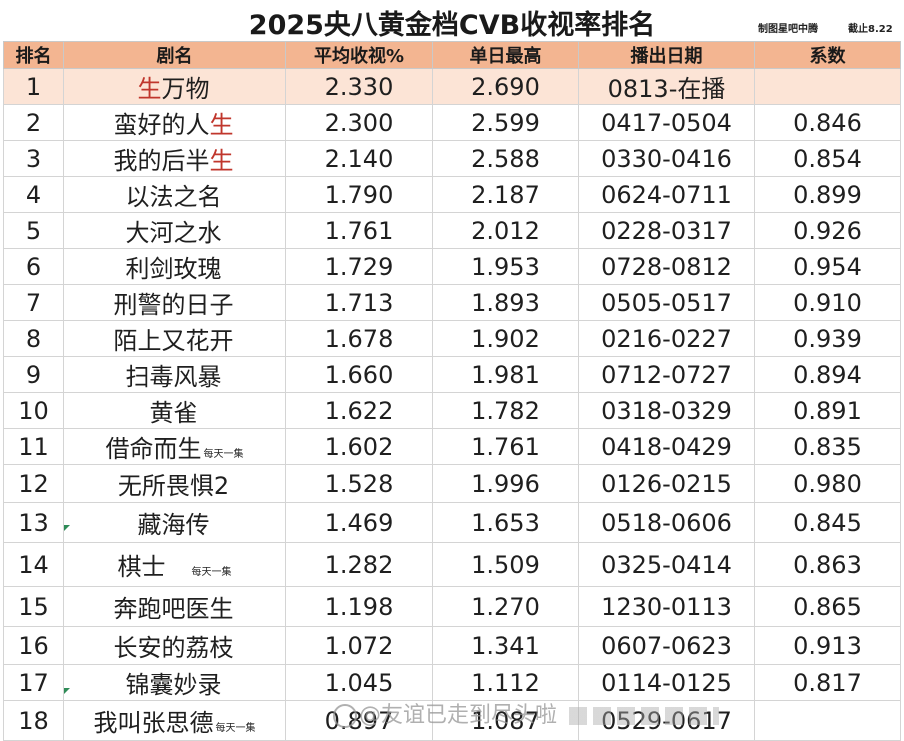 The height and width of the screenshot is (741, 904). What do you see at coordinates (174, 55) in the screenshot?
I see `header-title: 剧名` at bounding box center [174, 55].